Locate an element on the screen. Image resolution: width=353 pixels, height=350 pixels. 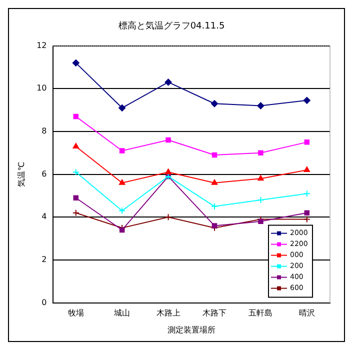
y-axis-title: 気温℃ is located at coordinates (21, 174).